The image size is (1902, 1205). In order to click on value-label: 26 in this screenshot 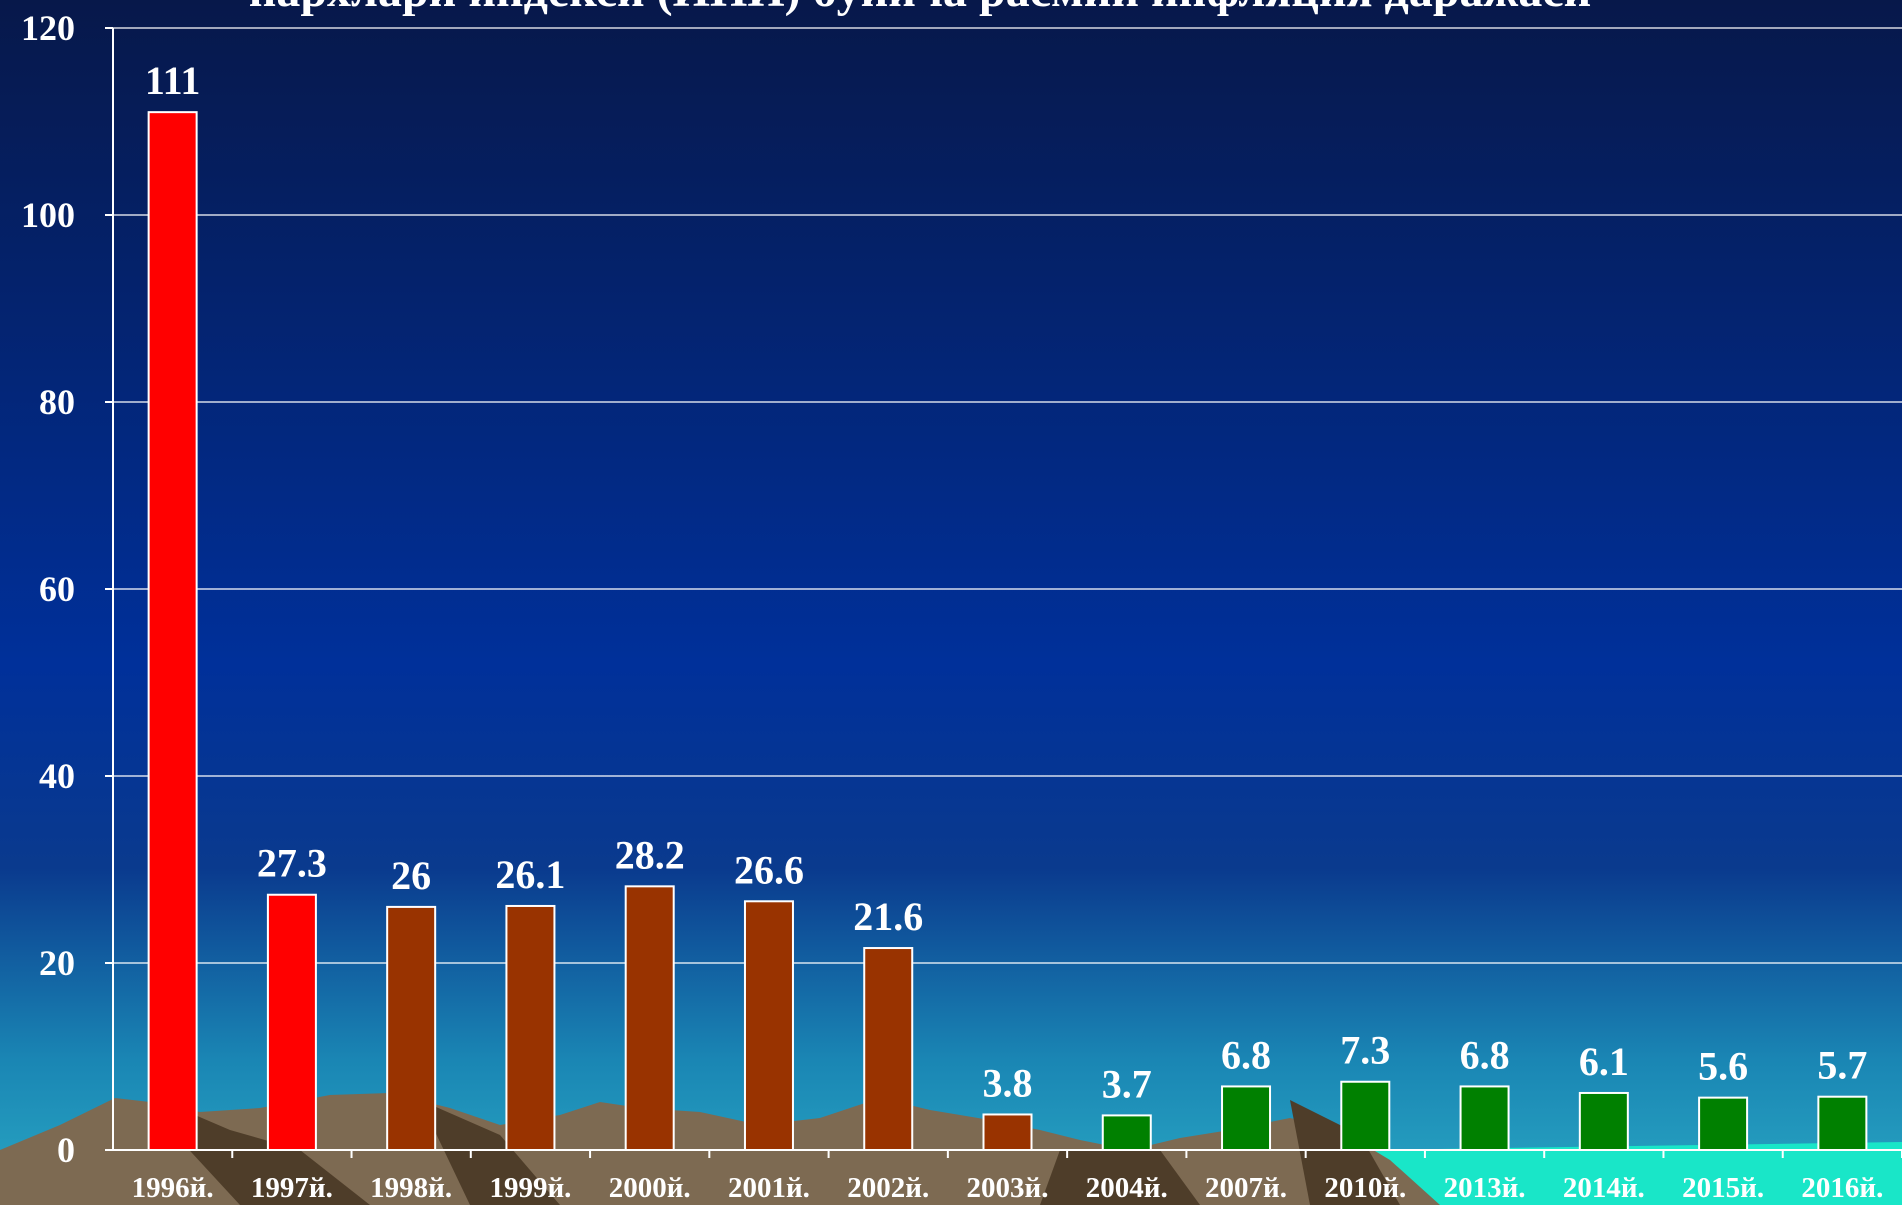, I will do `click(411, 875)`.